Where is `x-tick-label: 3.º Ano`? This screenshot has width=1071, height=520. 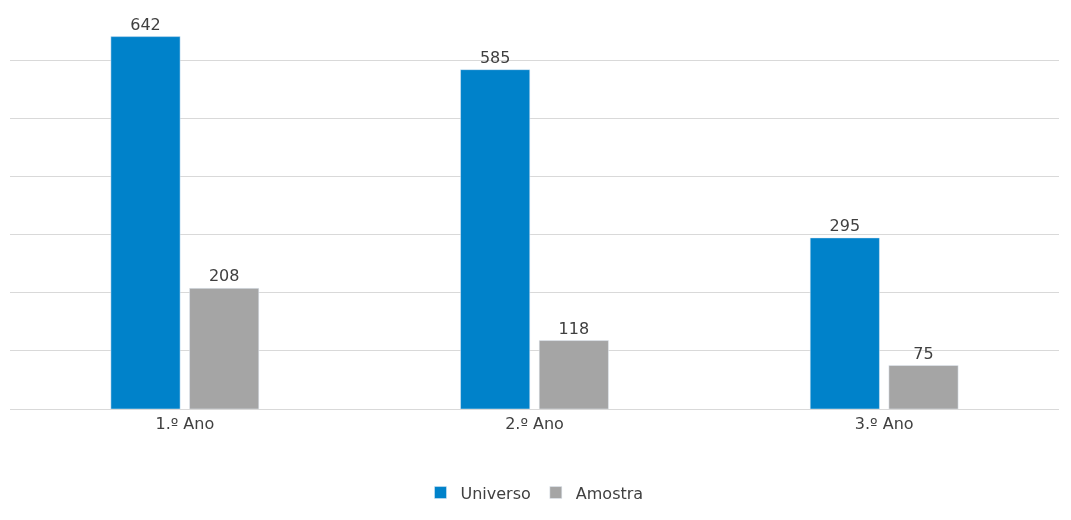
x-tick-label: 3.º Ano is located at coordinates (884, 424).